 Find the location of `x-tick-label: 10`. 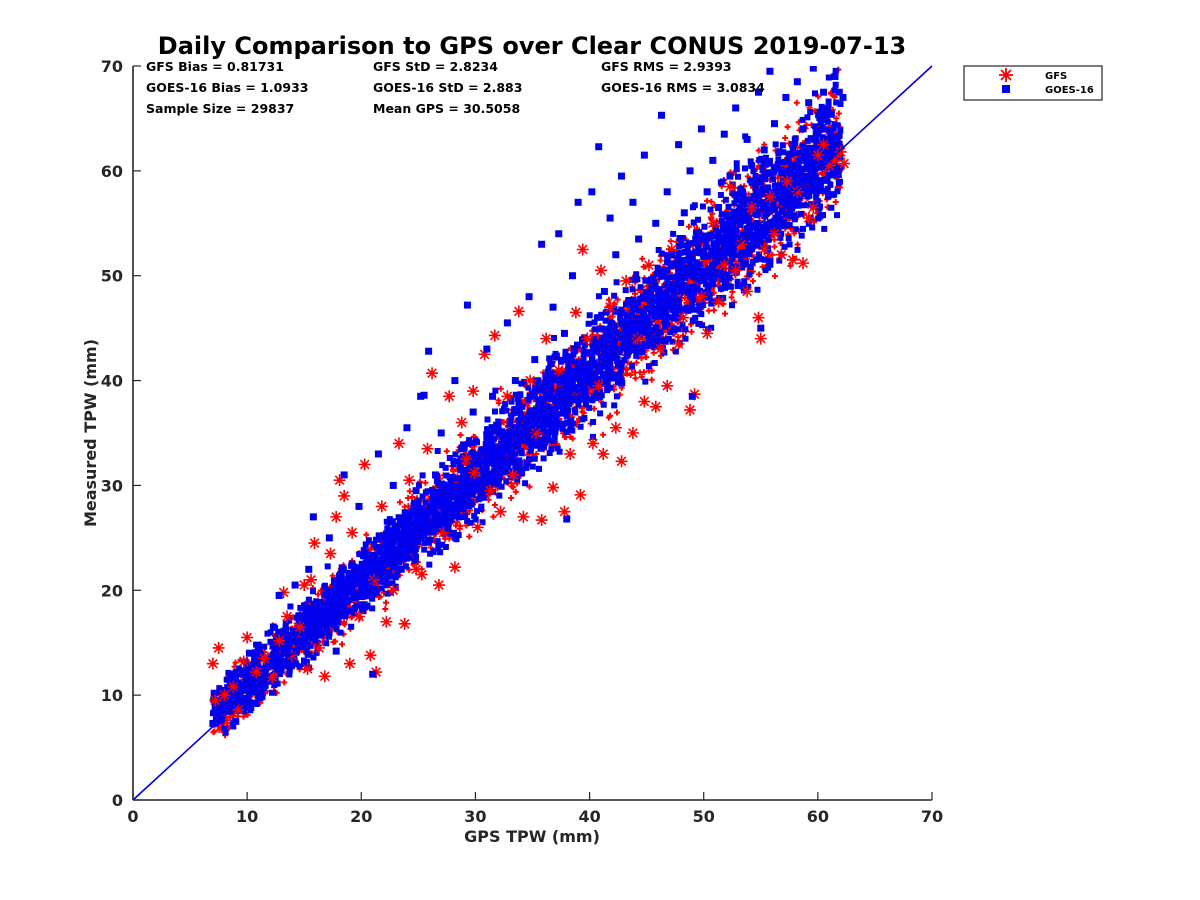

x-tick-label: 10 is located at coordinates (247, 816).